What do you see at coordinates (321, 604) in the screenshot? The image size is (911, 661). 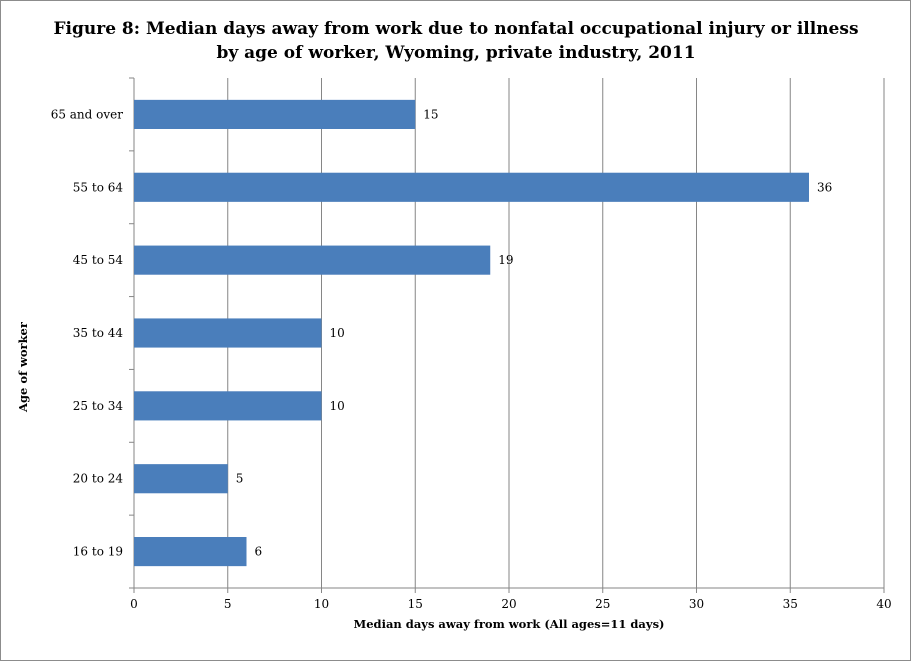 I see `x-tick-label: 10` at bounding box center [321, 604].